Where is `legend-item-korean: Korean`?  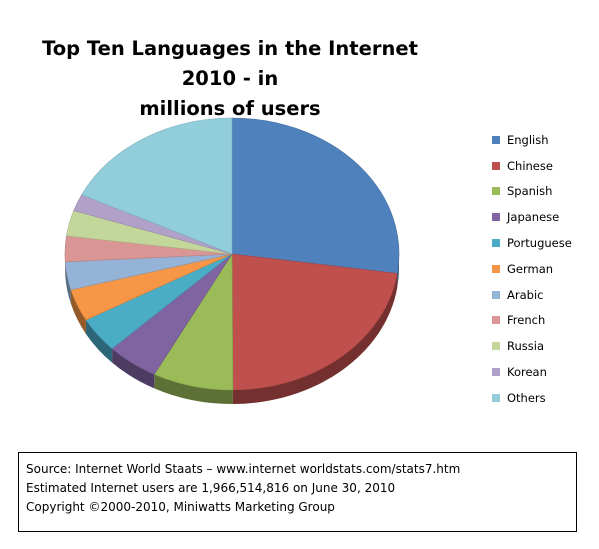 legend-item-korean: Korean is located at coordinates (532, 372).